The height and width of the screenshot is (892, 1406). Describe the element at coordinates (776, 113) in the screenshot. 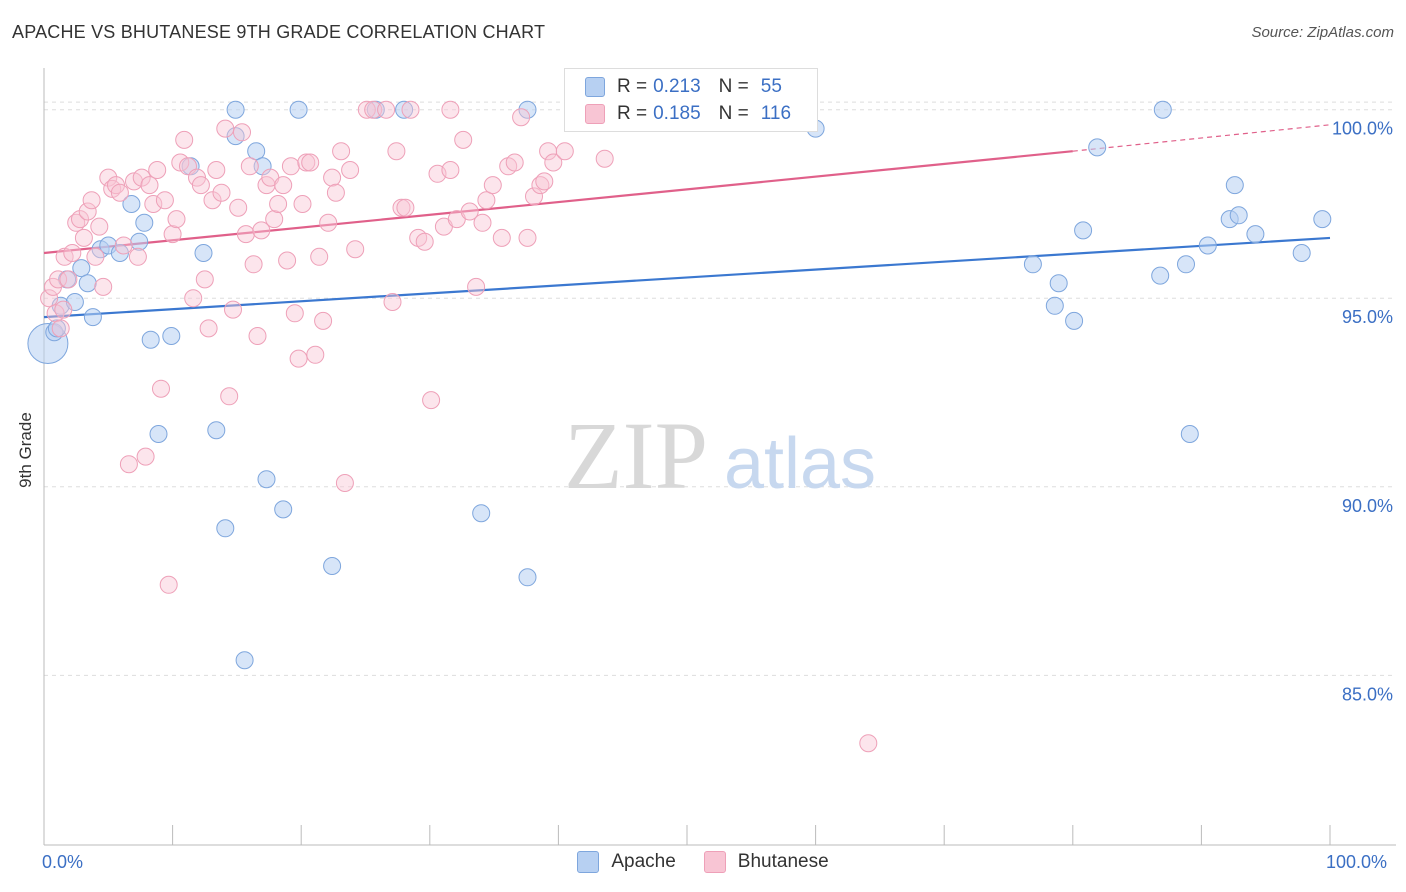

I see `n-value: 116` at that location.